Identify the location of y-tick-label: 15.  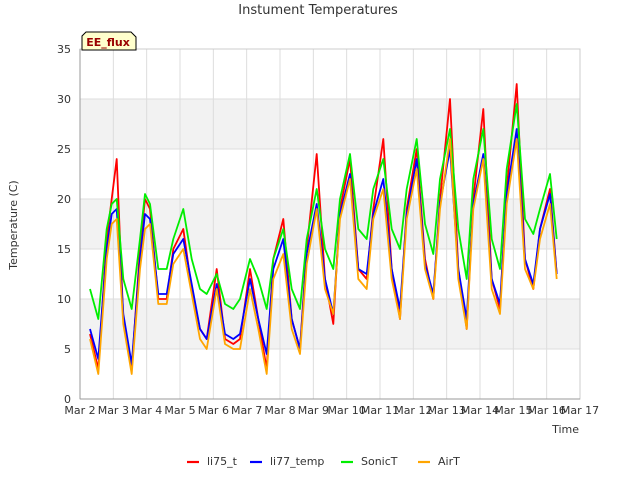
(64, 249).